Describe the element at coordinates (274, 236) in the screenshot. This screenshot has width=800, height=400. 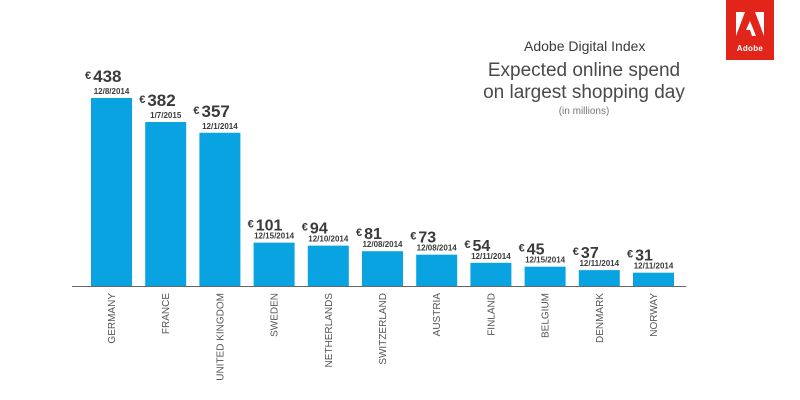
I see `date-label-3: 12/15/2014` at that location.